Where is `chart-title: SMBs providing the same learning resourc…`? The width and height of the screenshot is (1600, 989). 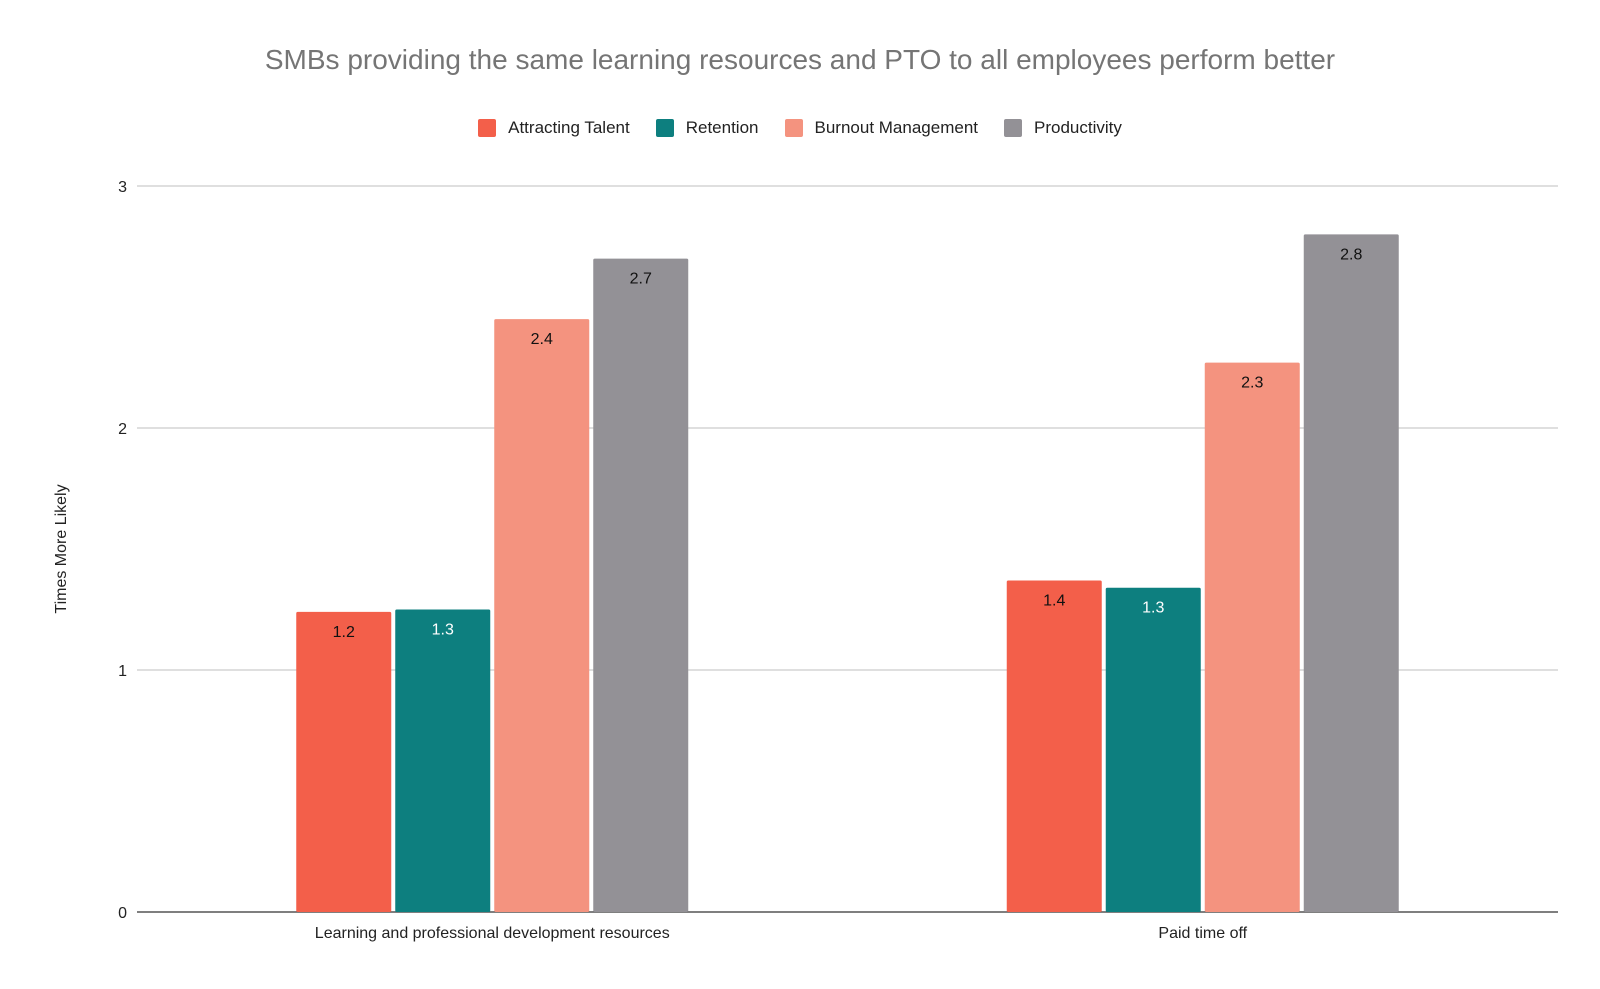 chart-title: SMBs providing the same learning resourc… is located at coordinates (800, 59).